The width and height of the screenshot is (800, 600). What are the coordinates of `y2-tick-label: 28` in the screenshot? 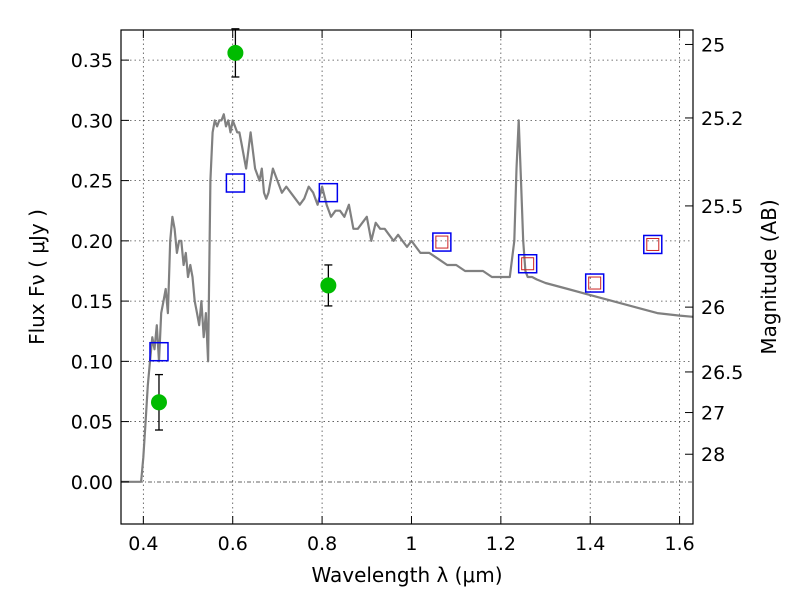 It's located at (713, 455).